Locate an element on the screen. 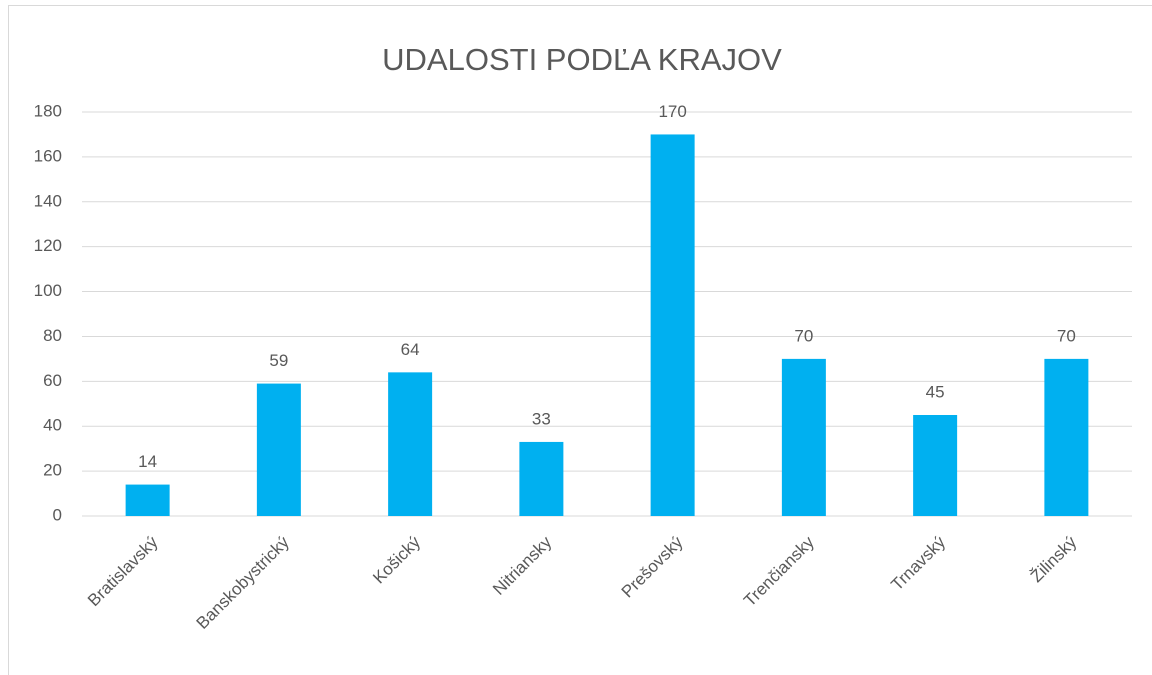  y-tick-label: 100 is located at coordinates (48, 290).